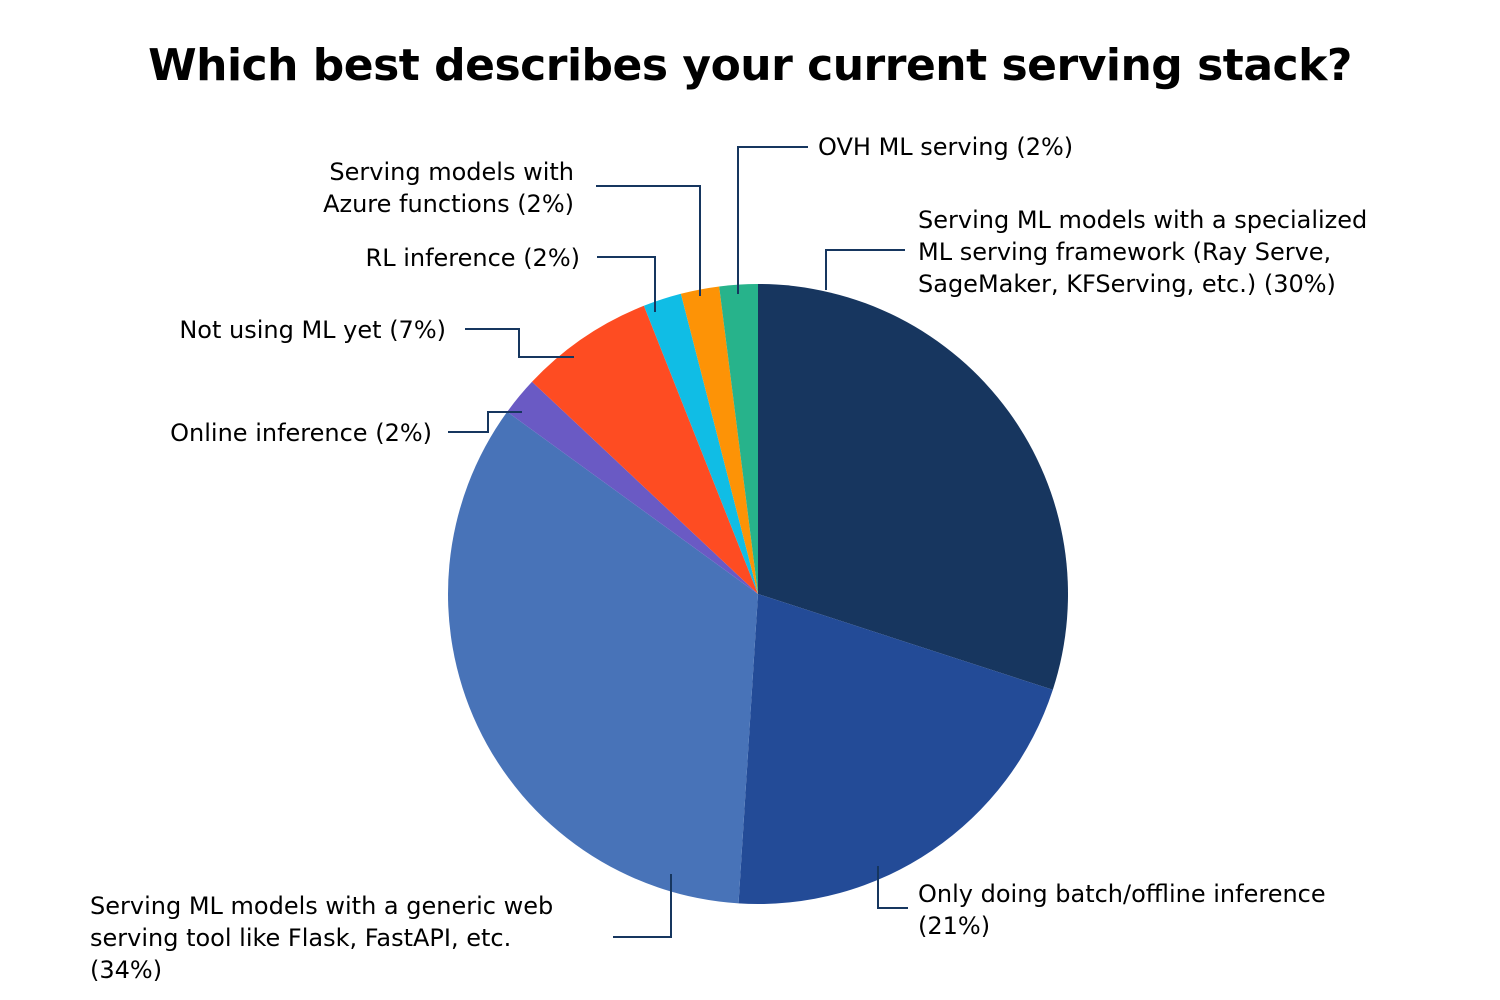 The image size is (1500, 1000). I want to click on pie-slice-azure, so click(719, 440).